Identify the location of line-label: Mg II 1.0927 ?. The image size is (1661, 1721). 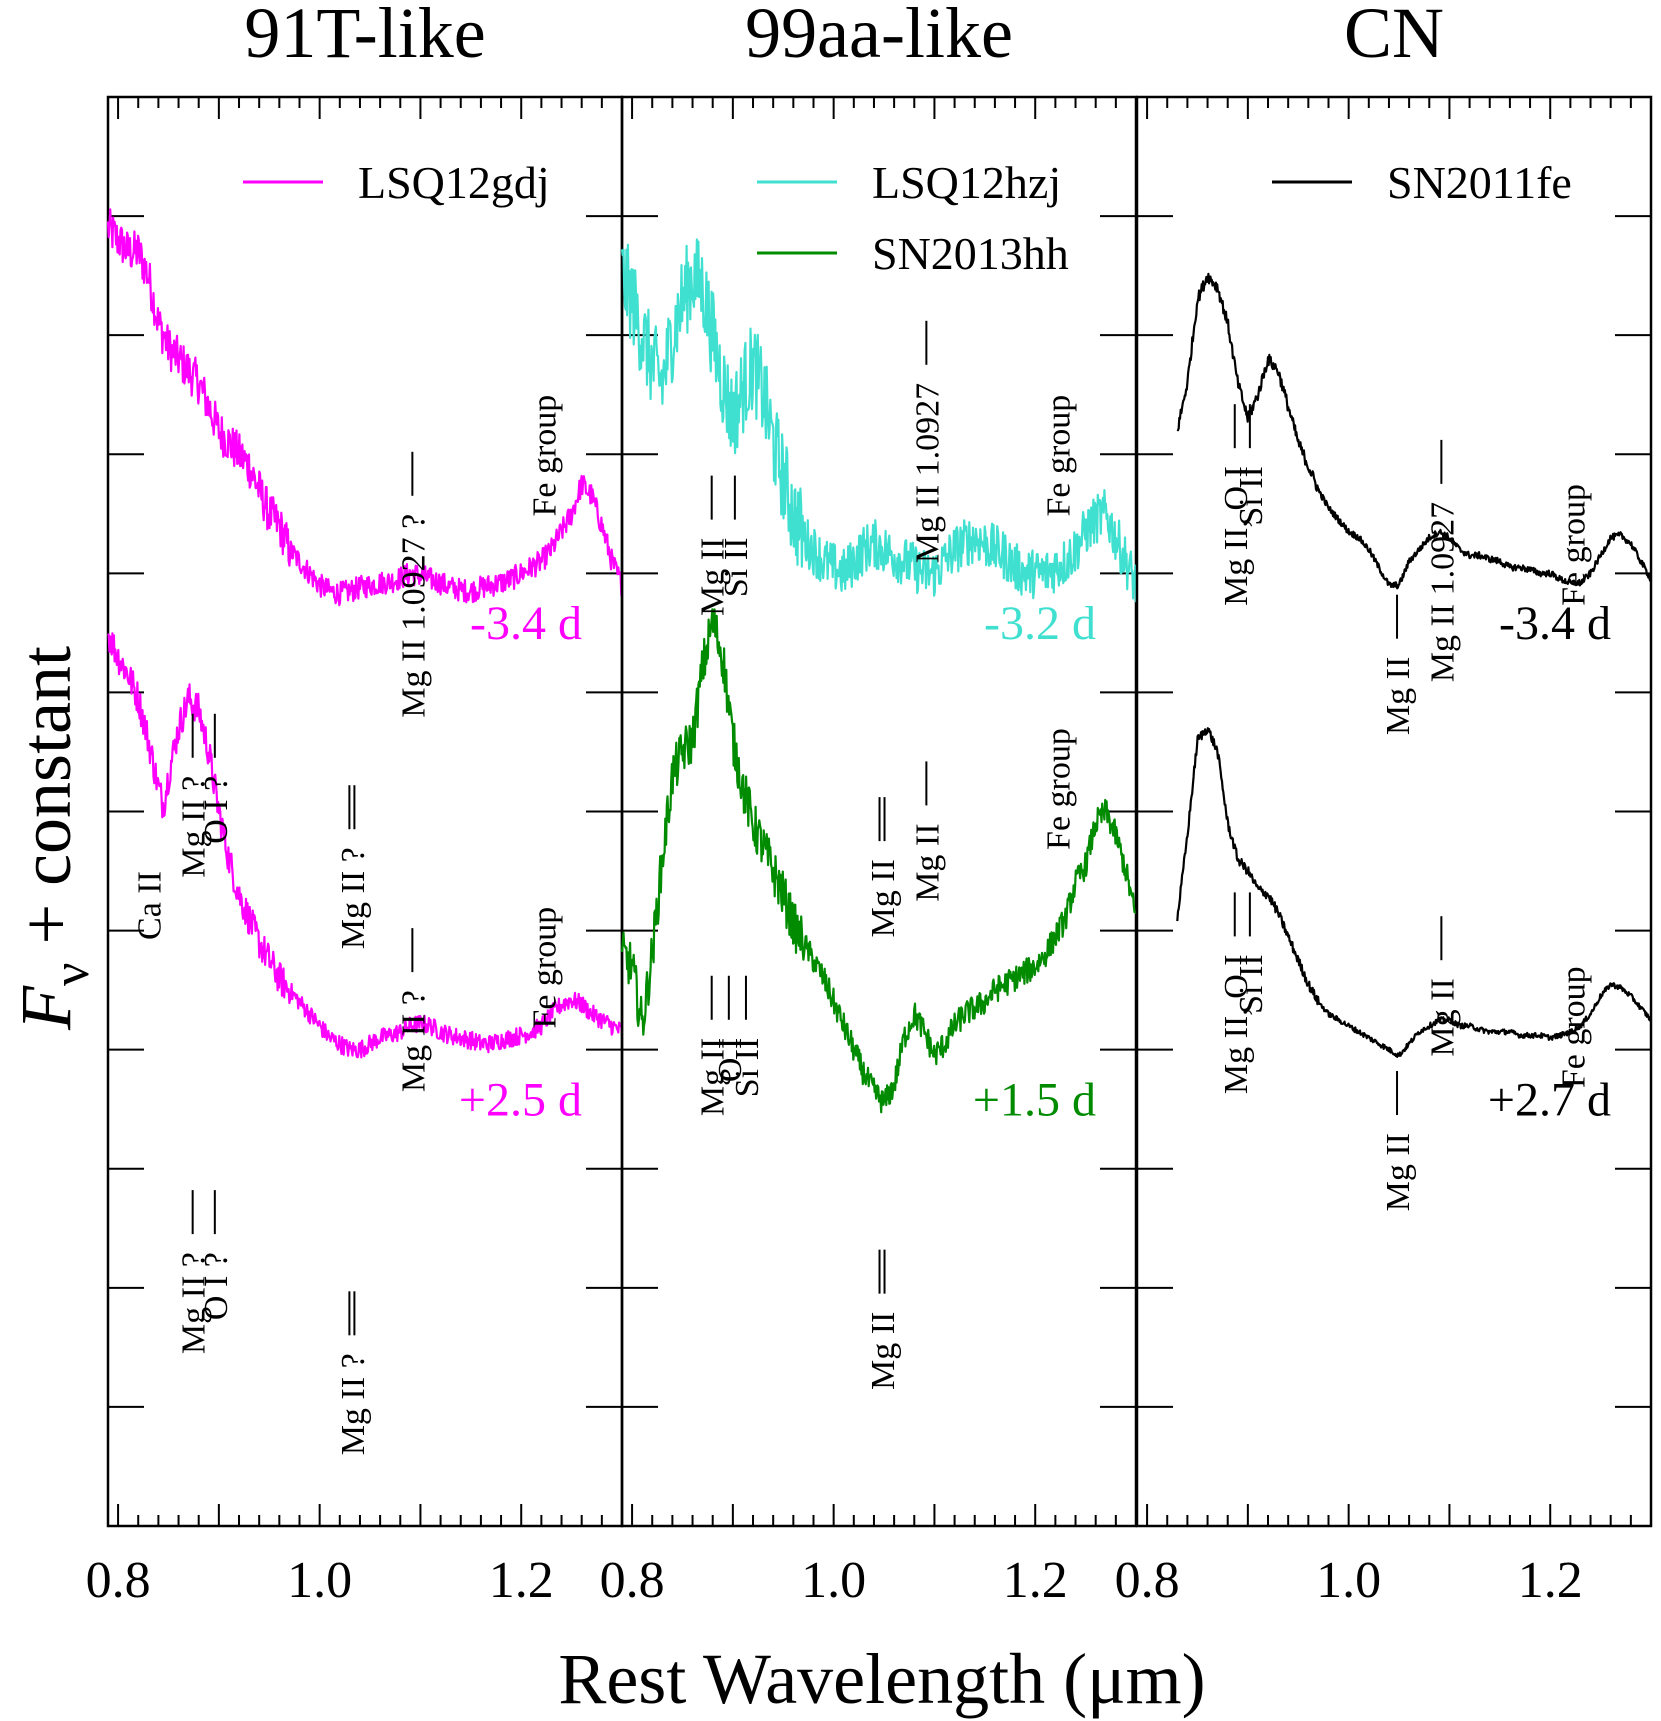
(413, 616).